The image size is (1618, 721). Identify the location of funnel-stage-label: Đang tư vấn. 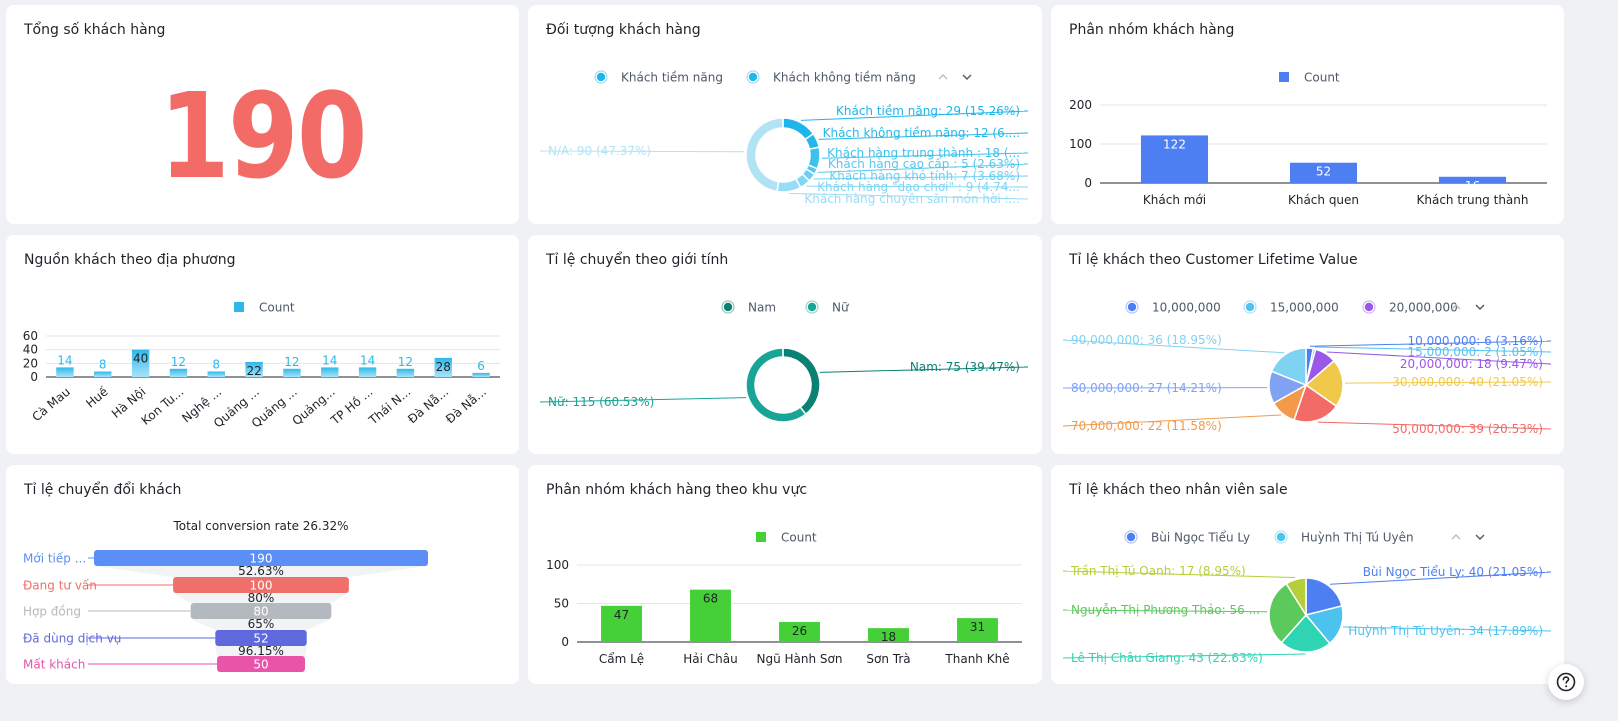
(60, 586).